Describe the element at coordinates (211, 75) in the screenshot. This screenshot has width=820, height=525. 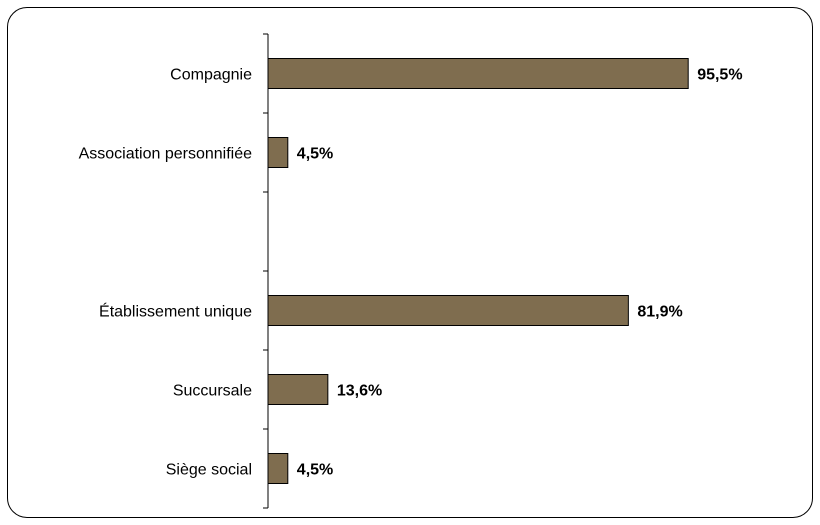
I see `category-label: Compagnie` at that location.